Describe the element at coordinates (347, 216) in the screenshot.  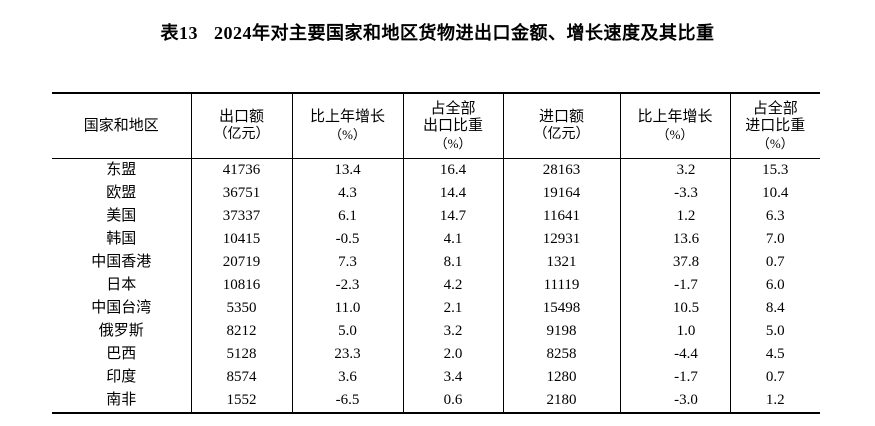
I see `cell-export-growth: 6.1` at that location.